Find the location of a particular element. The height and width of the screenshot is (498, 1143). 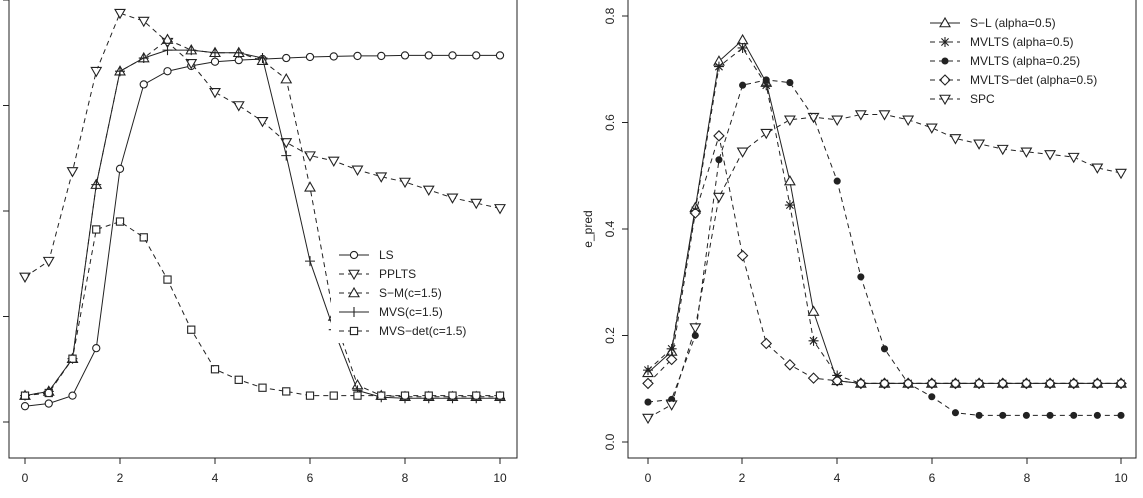

x-tick-label: 4 is located at coordinates (215, 478).